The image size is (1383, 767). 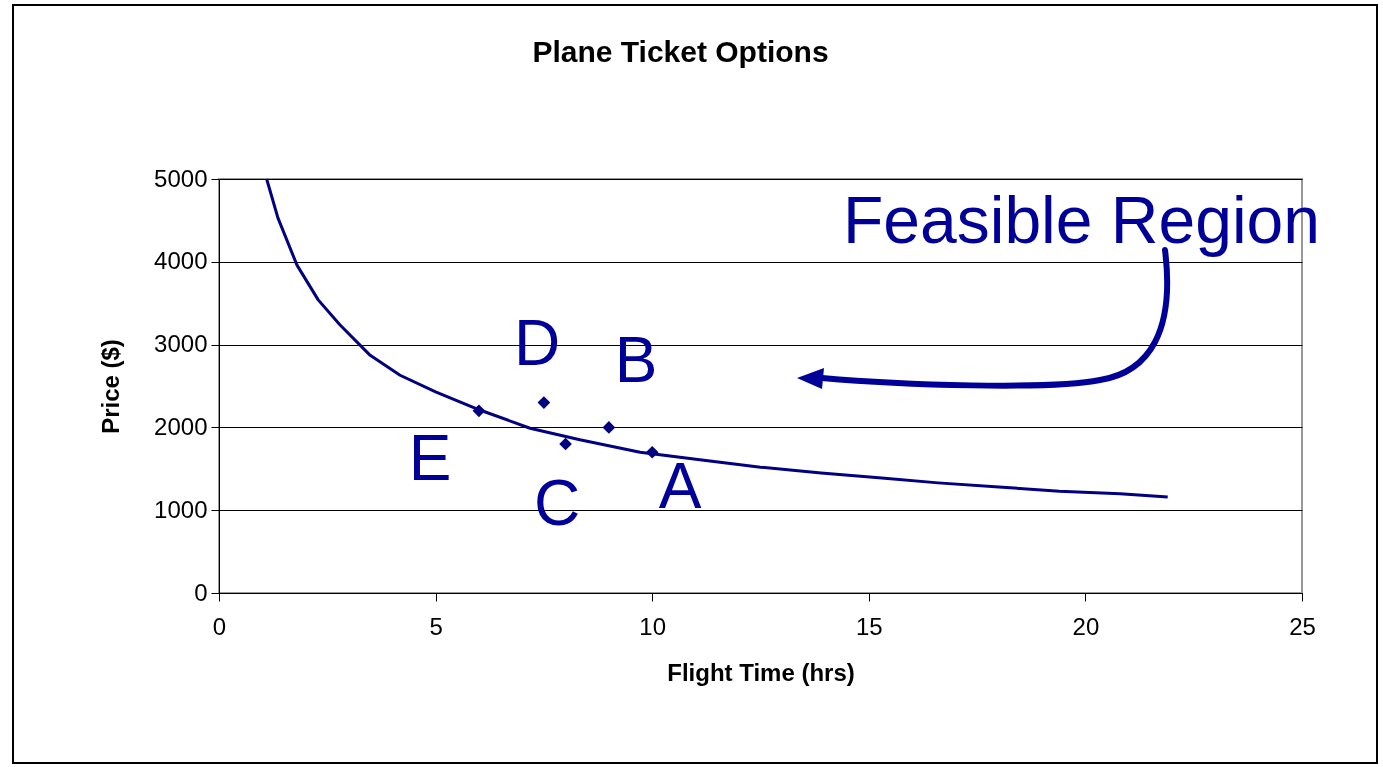 I want to click on x-axis-title: Flight Time (hrs), so click(x=761, y=672).